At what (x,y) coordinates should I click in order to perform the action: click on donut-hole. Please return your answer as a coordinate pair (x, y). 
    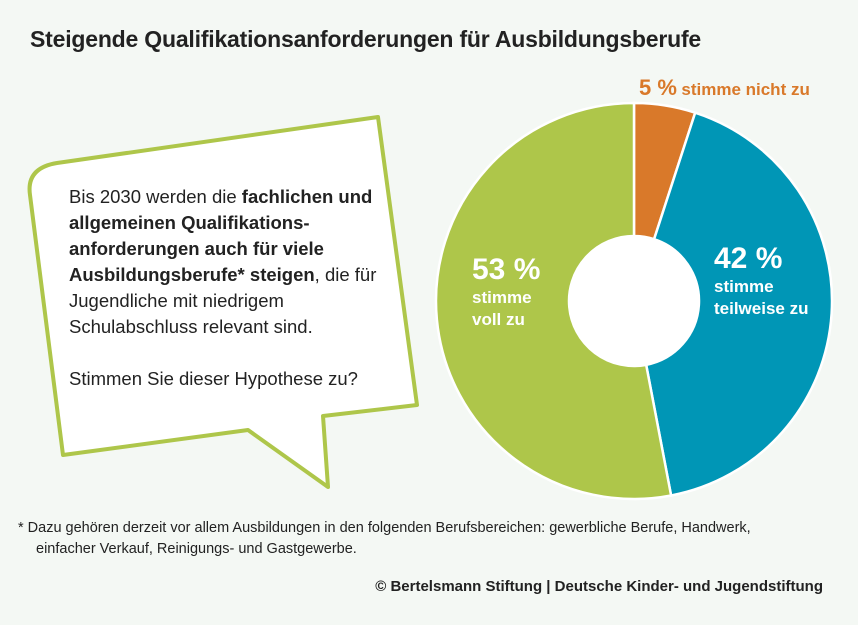
    Looking at the image, I should click on (634, 301).